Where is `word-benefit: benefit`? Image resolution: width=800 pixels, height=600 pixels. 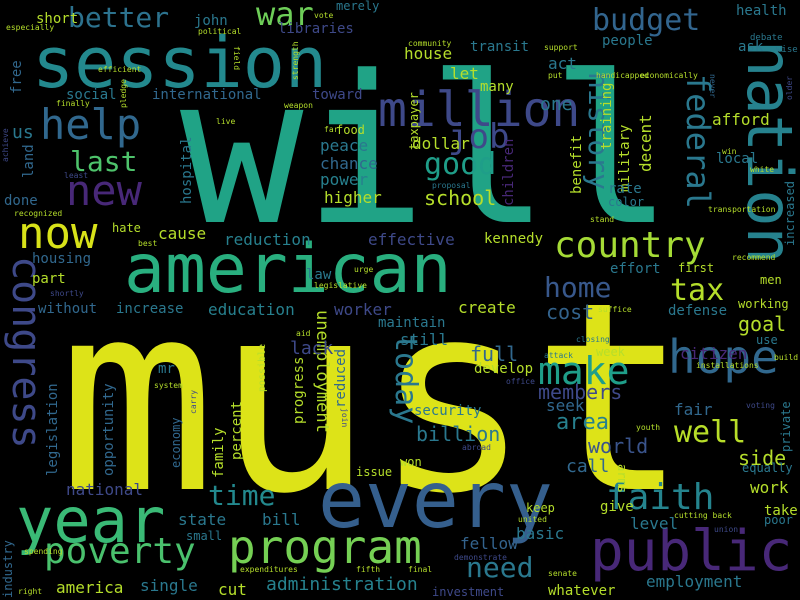
word-benefit: benefit is located at coordinates (577, 164).